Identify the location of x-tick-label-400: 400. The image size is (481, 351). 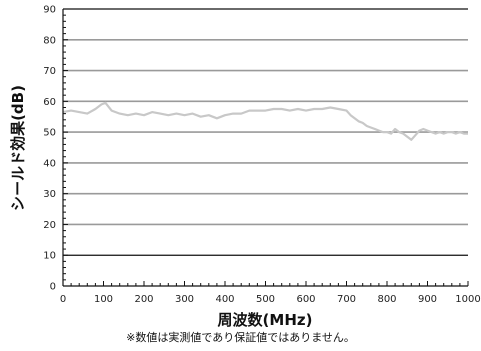
(224, 299).